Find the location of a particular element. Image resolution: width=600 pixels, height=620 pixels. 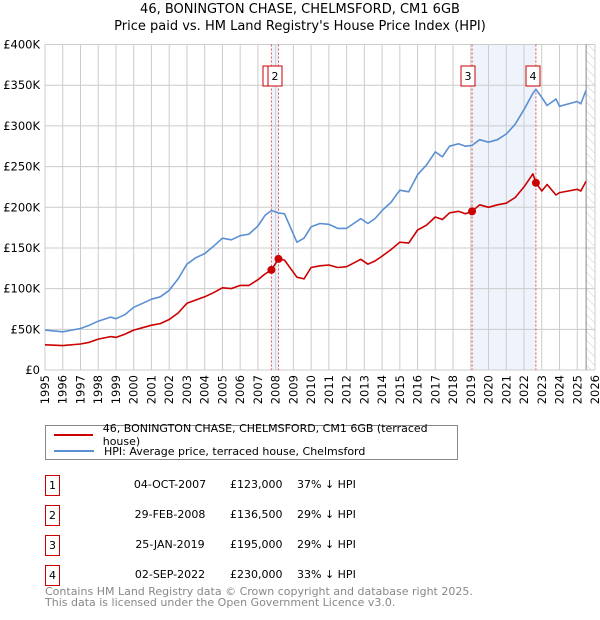

x-tick-label: 2021 is located at coordinates (506, 389).